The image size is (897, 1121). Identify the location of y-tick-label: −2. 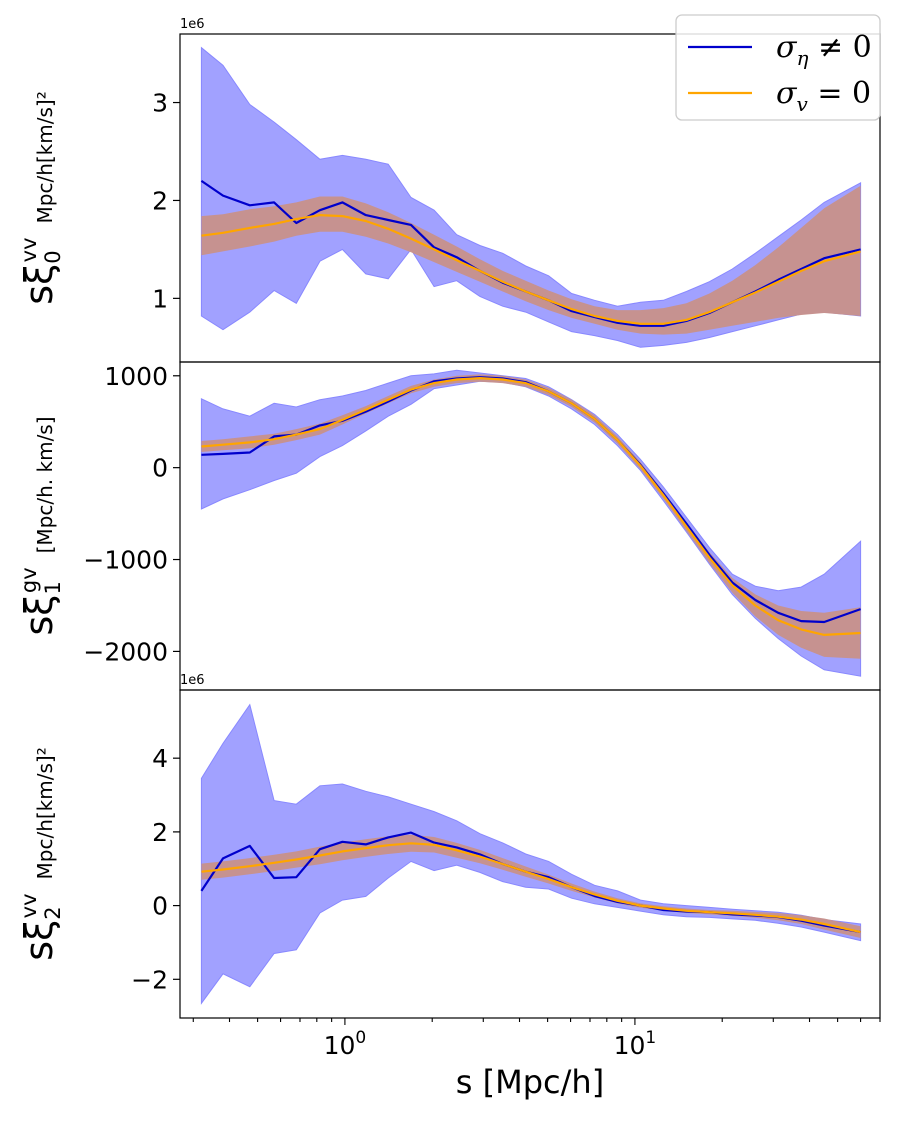
(149, 979).